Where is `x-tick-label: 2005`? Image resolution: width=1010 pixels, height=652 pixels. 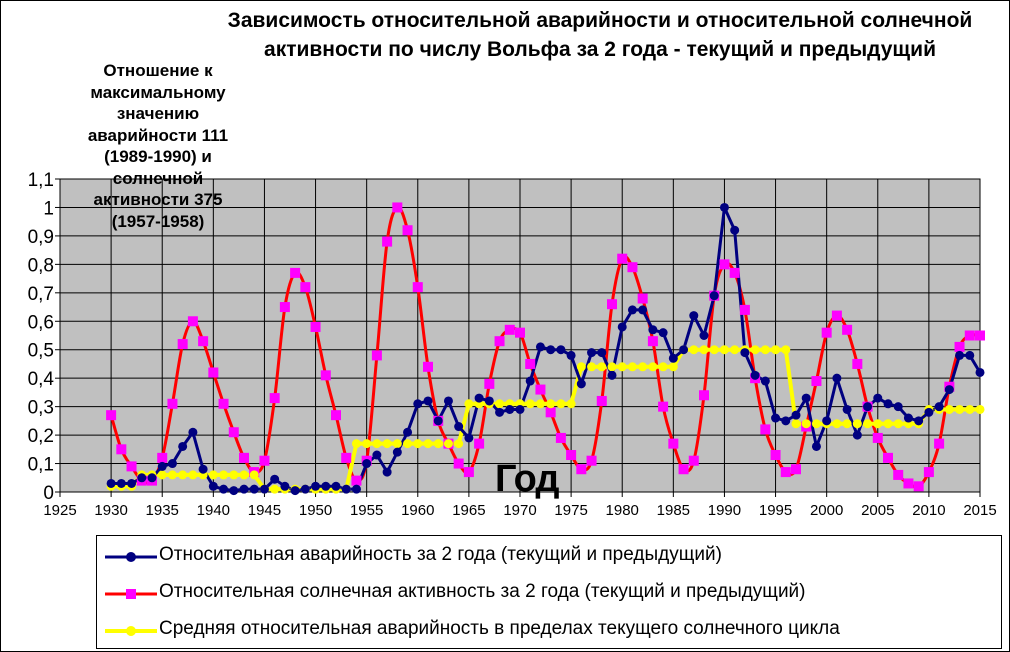
x-tick-label: 2005 is located at coordinates (877, 510).